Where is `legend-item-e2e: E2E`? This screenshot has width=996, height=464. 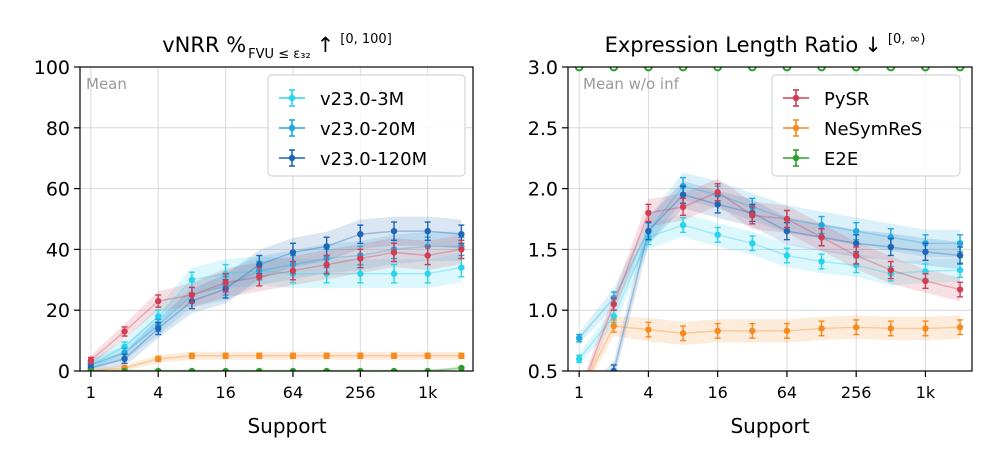 legend-item-e2e: E2E is located at coordinates (820, 159).